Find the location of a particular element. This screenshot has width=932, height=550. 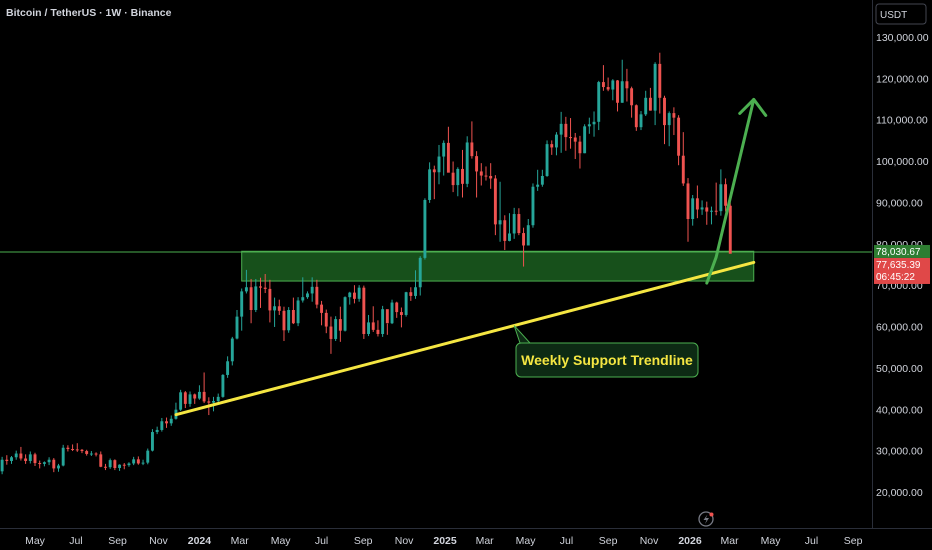

annotation-box is located at coordinates (607, 360).